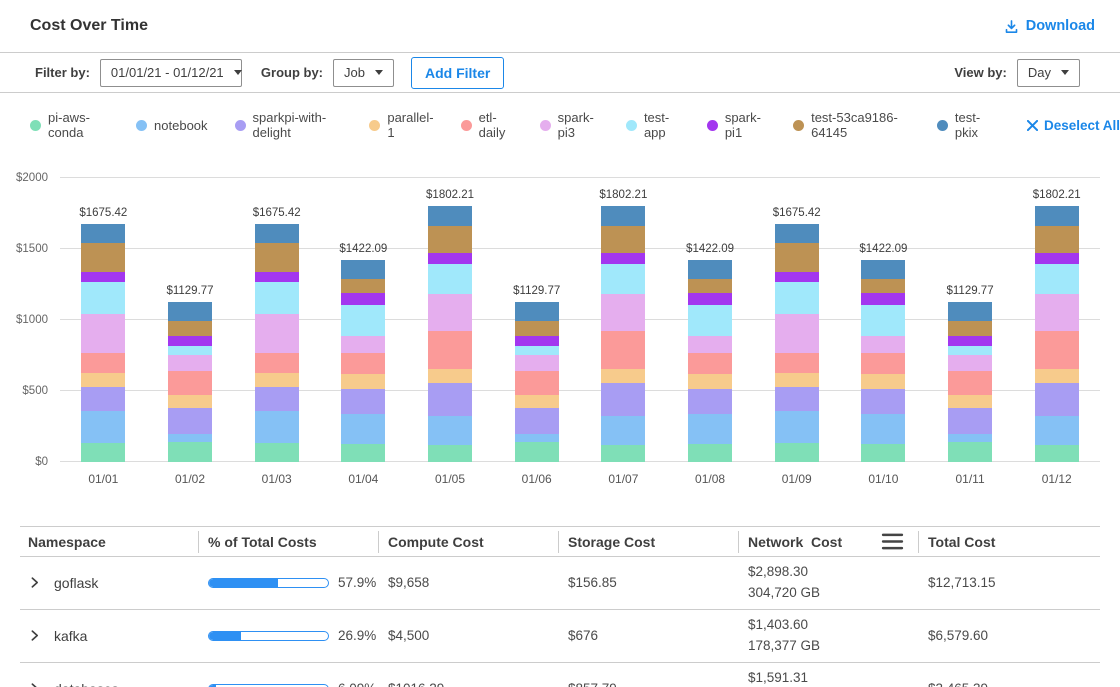 The width and height of the screenshot is (1120, 687). I want to click on column-header-storage: Storage Cost, so click(648, 541).